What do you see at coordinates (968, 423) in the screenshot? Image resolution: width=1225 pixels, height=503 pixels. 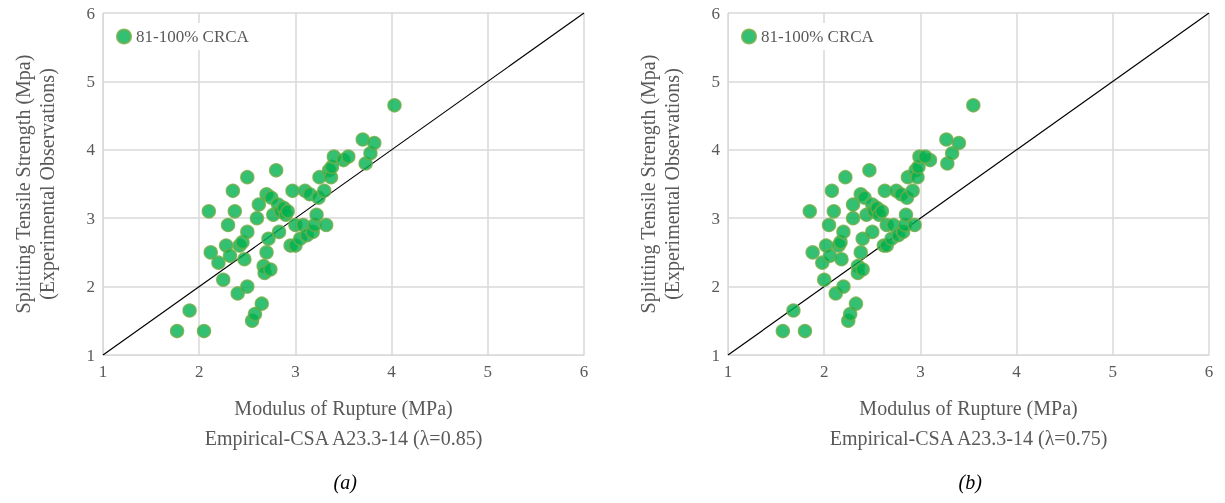 I see `x-axis-title: Modulus of Rupture (MPa) Empirical-CSA A23.3-14 (λ=0.75)` at bounding box center [968, 423].